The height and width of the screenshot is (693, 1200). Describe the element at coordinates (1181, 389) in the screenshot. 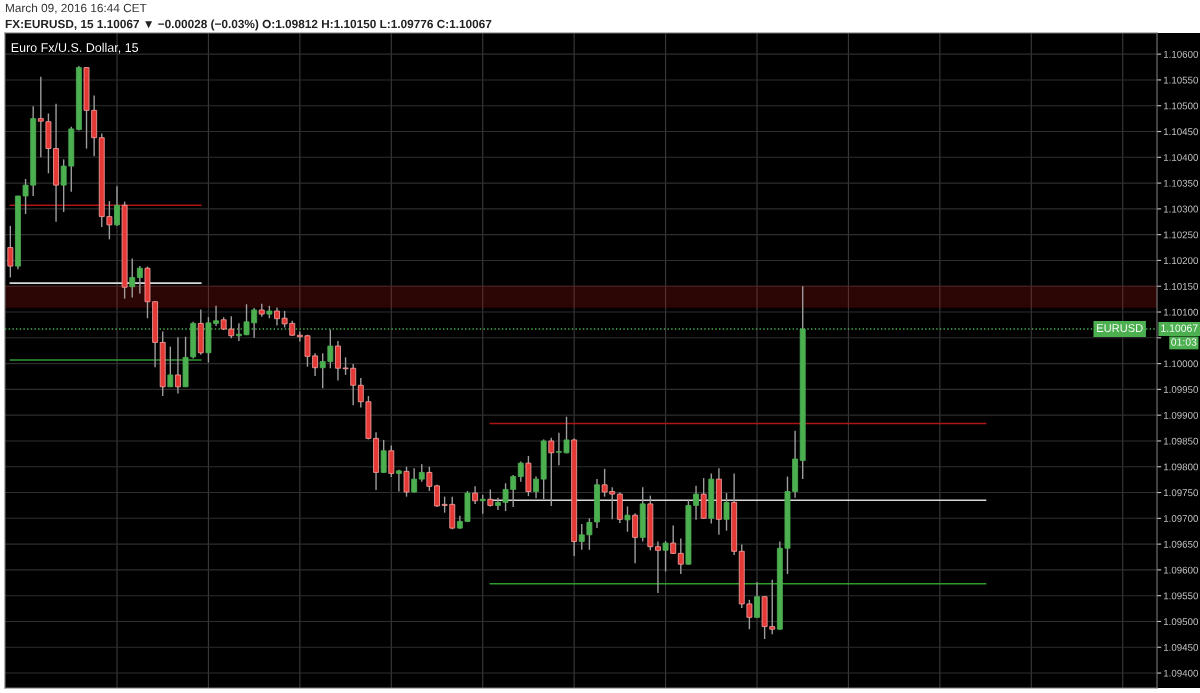

I see `y-tick-label: 1.09950` at that location.